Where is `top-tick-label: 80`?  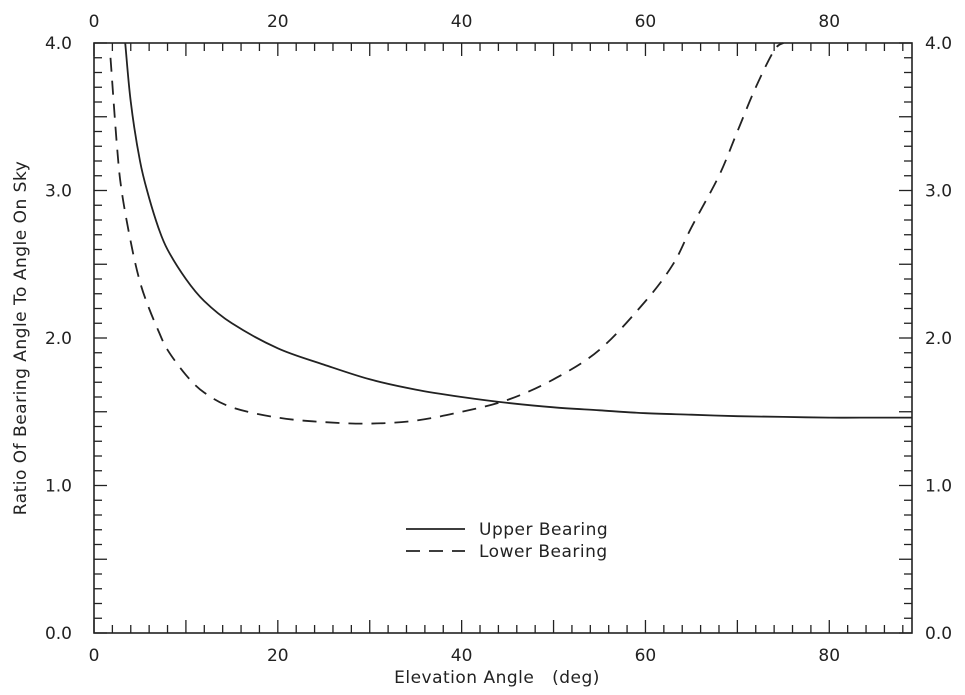 top-tick-label: 80 is located at coordinates (829, 22).